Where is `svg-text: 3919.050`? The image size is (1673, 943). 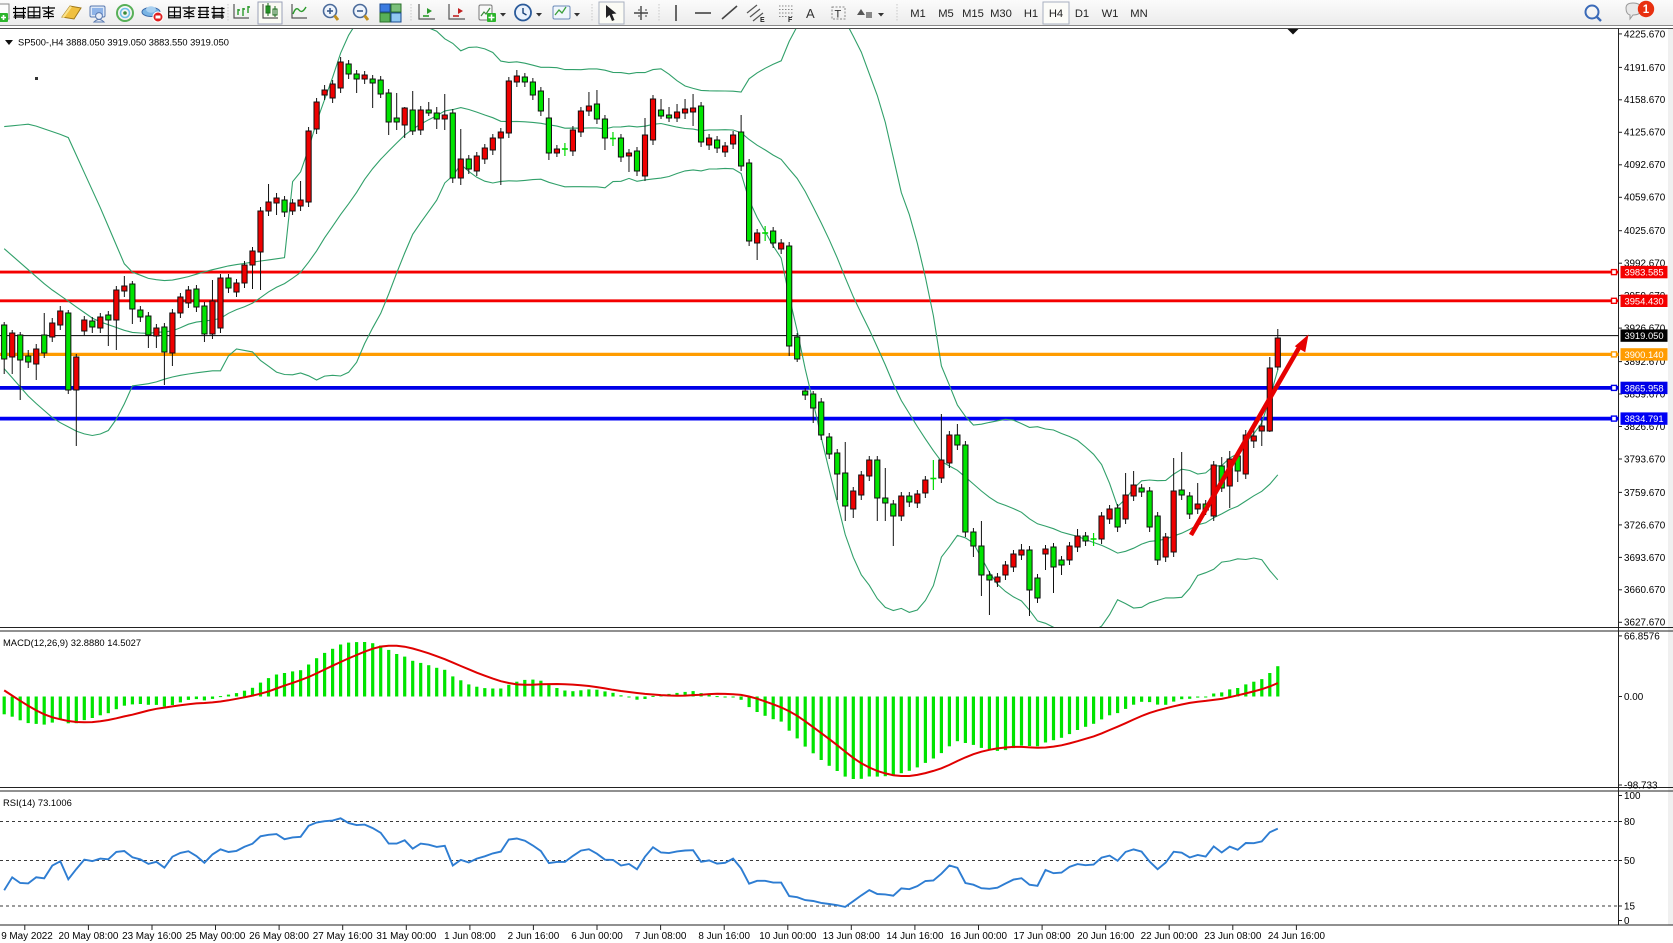 svg-text: 3919.050 is located at coordinates (1644, 335).